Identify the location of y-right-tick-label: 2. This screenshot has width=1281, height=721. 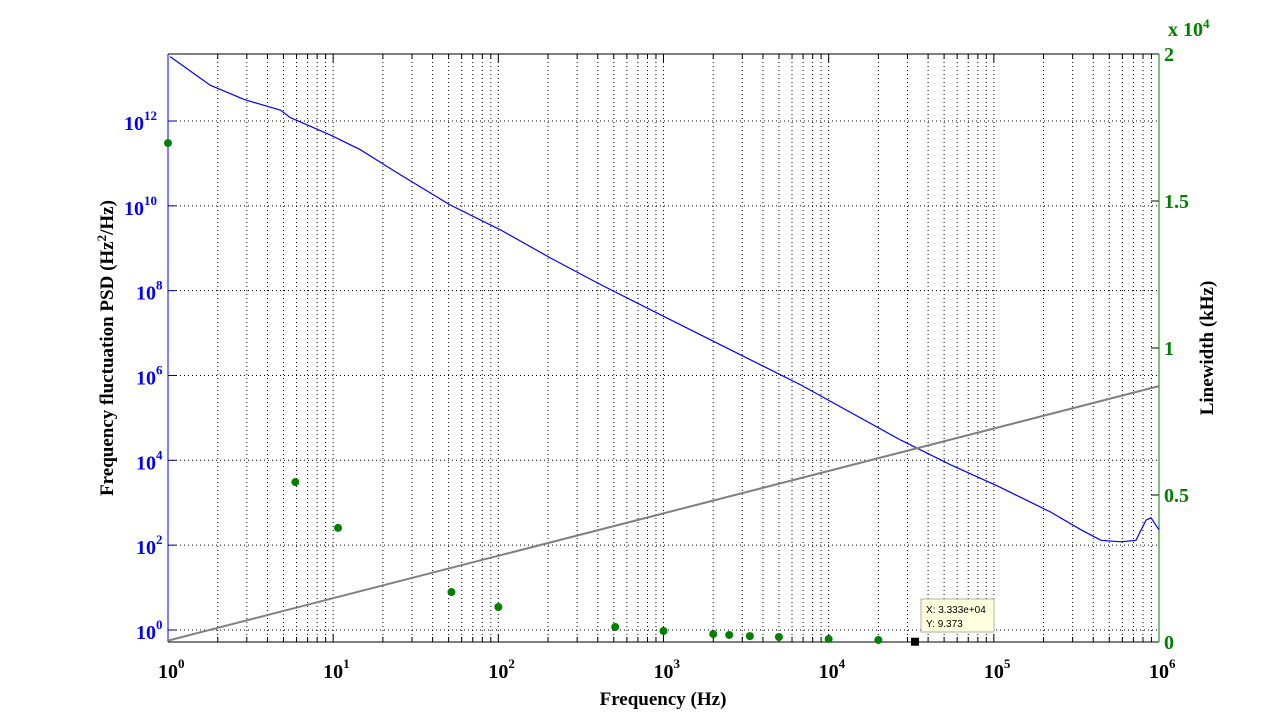
(1169, 55).